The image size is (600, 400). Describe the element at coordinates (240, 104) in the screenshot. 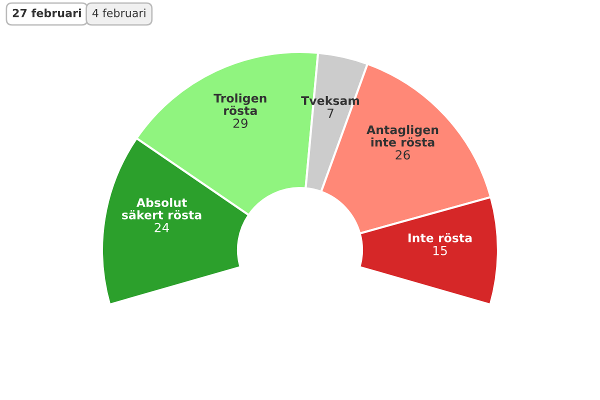

I see `slice-label: Troligen rösta` at that location.